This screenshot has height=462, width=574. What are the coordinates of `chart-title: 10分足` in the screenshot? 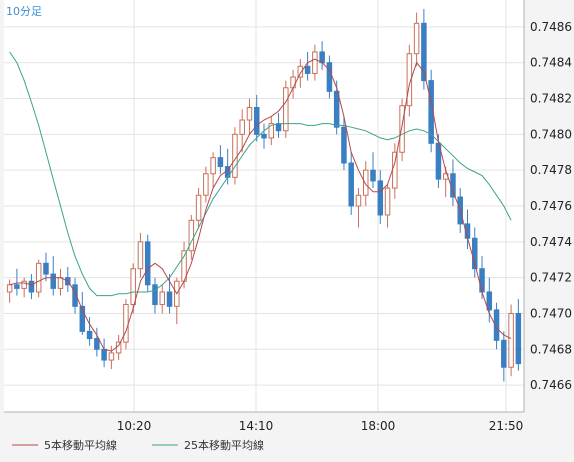 It's located at (24, 11).